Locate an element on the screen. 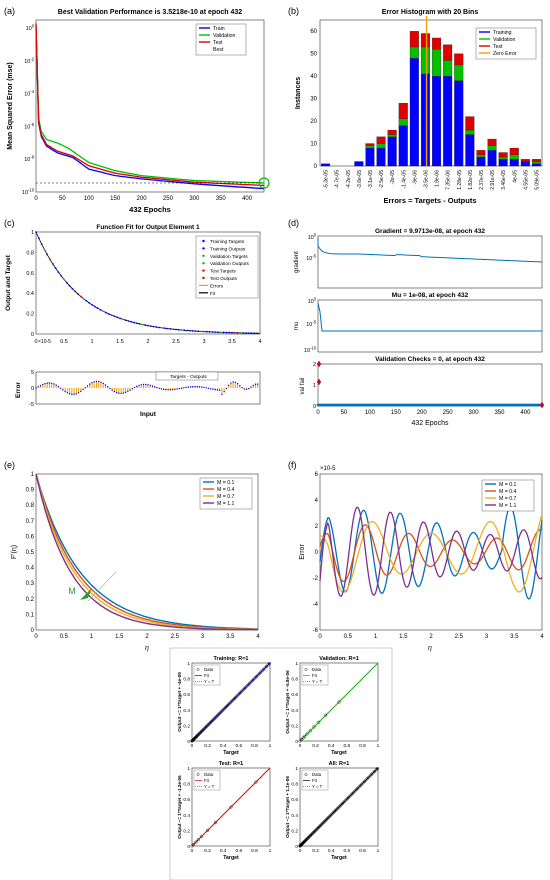 The height and width of the screenshot is (880, 550). chart-g-legend-label: Y = T is located at coordinates (209, 681).